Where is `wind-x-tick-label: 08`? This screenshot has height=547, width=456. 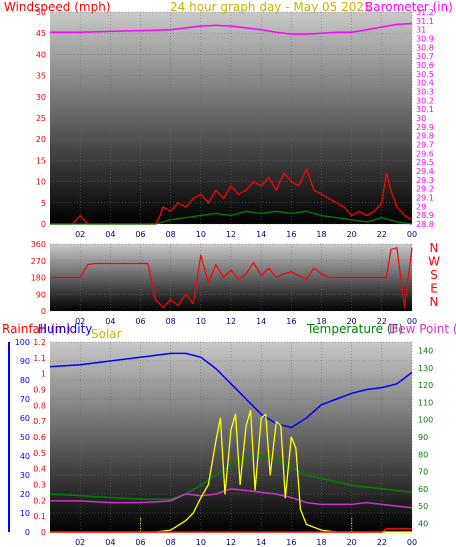 wind-x-tick-label: 08 is located at coordinates (171, 234).